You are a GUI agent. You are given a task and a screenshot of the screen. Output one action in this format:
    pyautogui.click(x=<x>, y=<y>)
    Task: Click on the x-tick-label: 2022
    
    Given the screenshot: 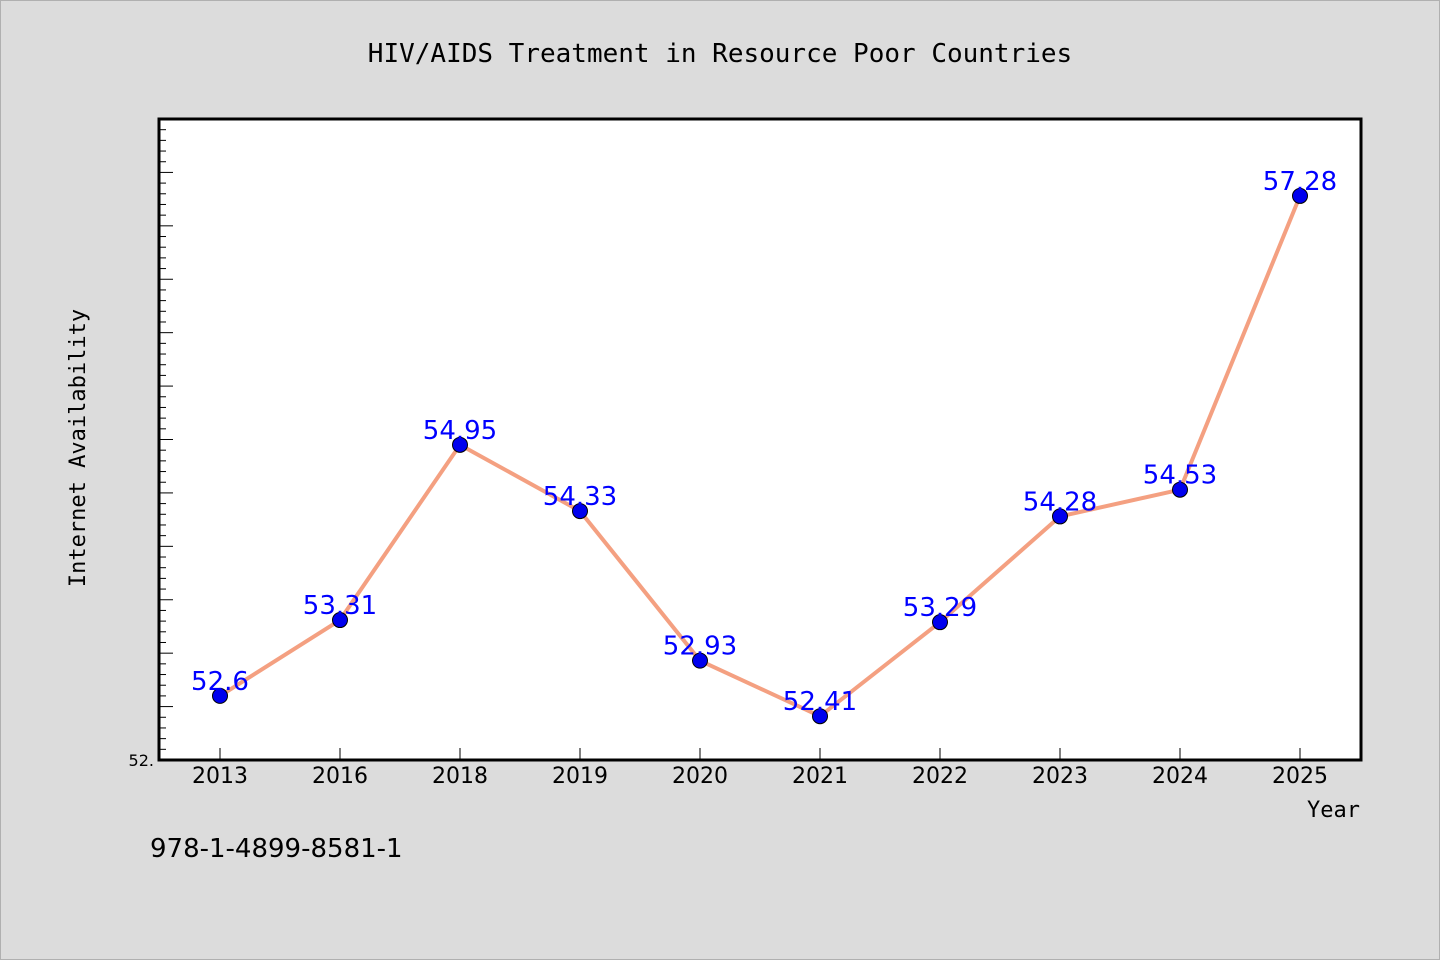 What is the action you would take?
    pyautogui.click(x=940, y=776)
    